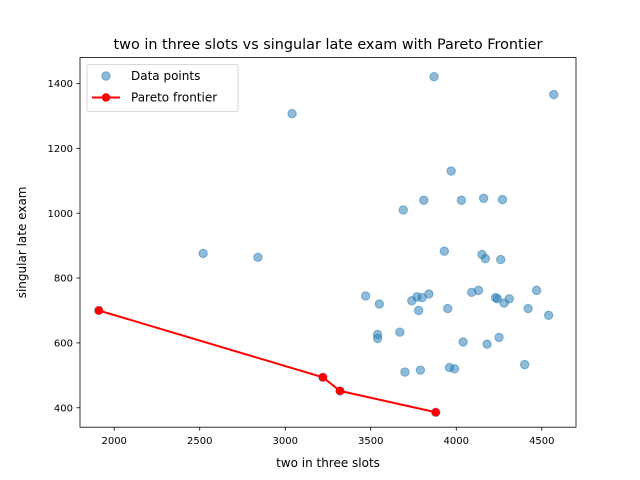  I want to click on x-tick-label: 4500, so click(541, 441).